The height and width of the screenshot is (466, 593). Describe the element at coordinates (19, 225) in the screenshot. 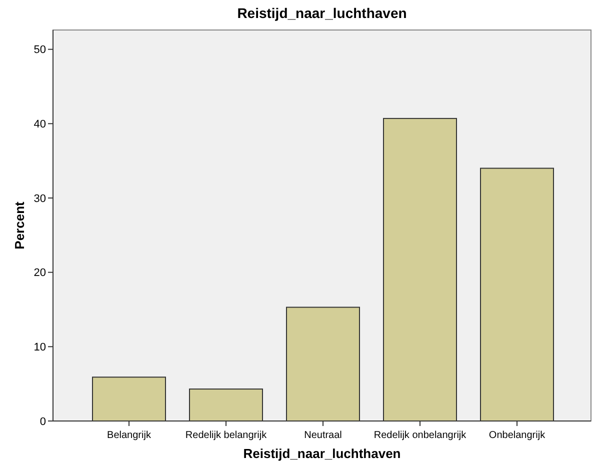

I see `y-axis-title: Percent` at that location.